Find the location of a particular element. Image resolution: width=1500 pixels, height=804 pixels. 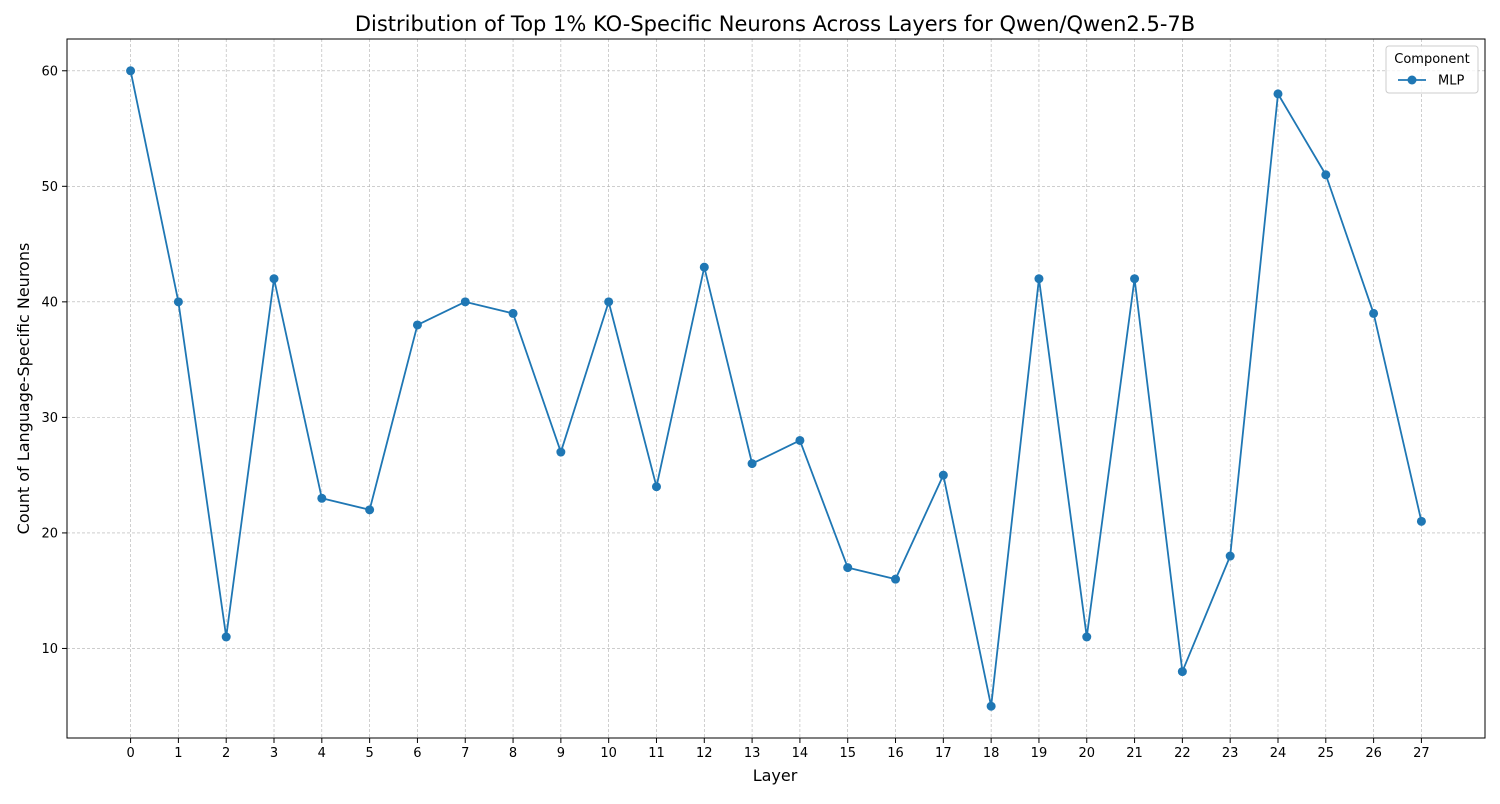

y-tick-label: 10 is located at coordinates (49, 649).